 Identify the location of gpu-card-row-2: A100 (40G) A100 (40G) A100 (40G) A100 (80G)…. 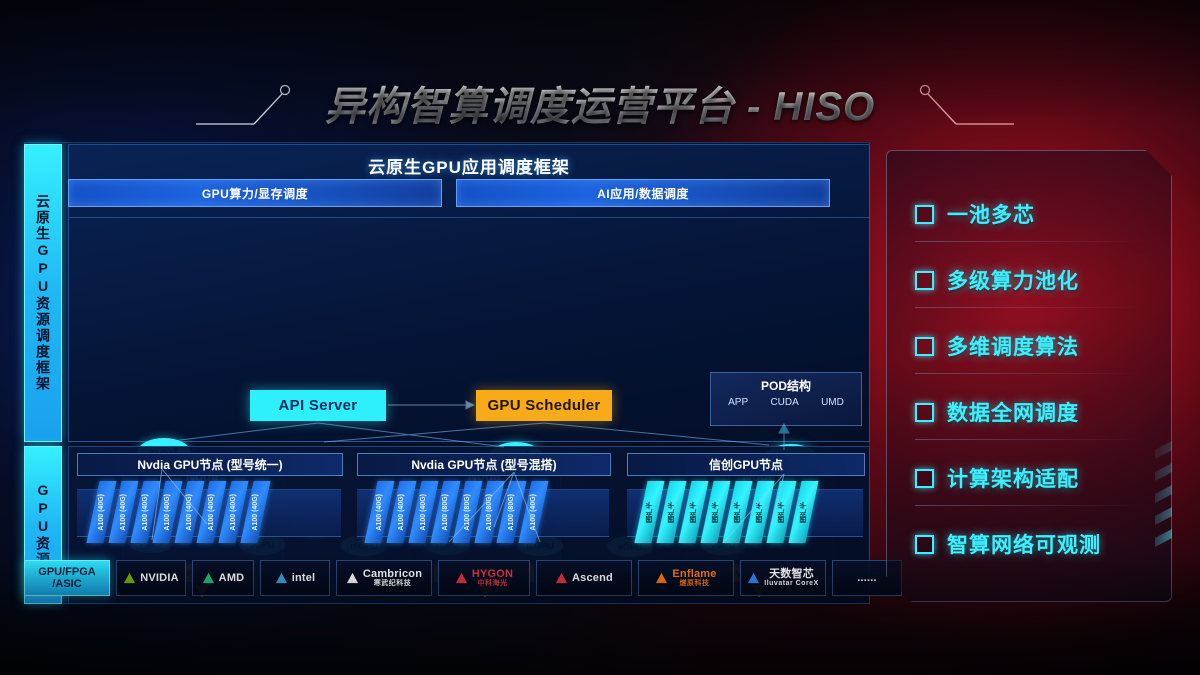
(456, 512).